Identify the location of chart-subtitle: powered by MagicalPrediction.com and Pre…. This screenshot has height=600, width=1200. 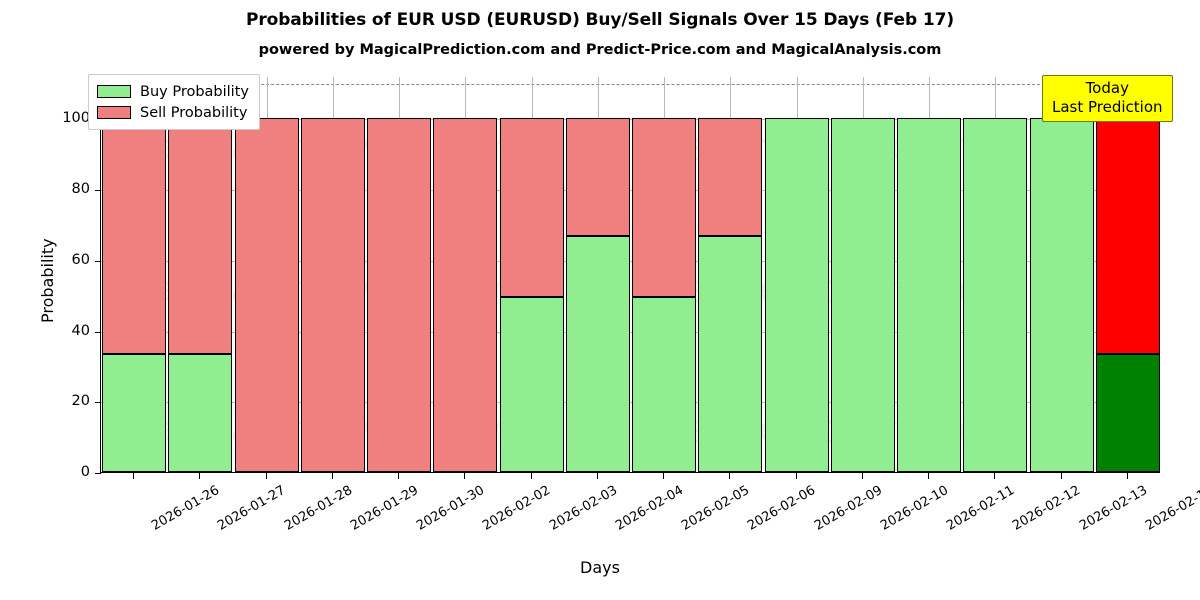
(600, 50).